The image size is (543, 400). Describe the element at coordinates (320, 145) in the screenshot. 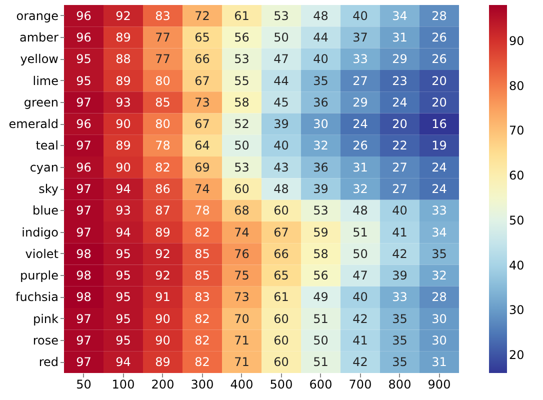

I see `data-label: 32` at that location.